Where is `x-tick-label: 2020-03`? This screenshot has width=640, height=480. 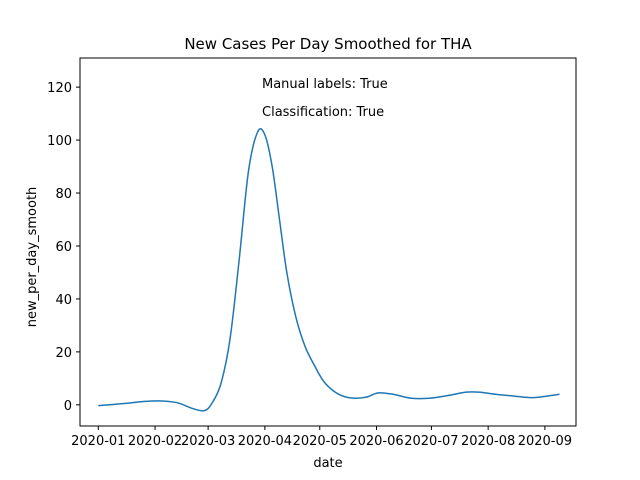 x-tick-label: 2020-03 is located at coordinates (208, 441).